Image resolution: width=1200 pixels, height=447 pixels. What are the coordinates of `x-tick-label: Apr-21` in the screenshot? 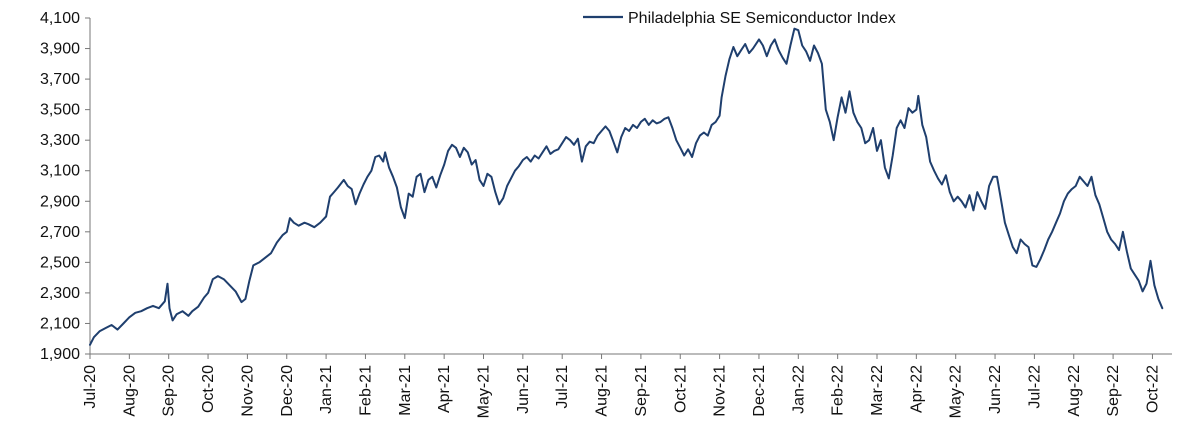 It's located at (444, 389).